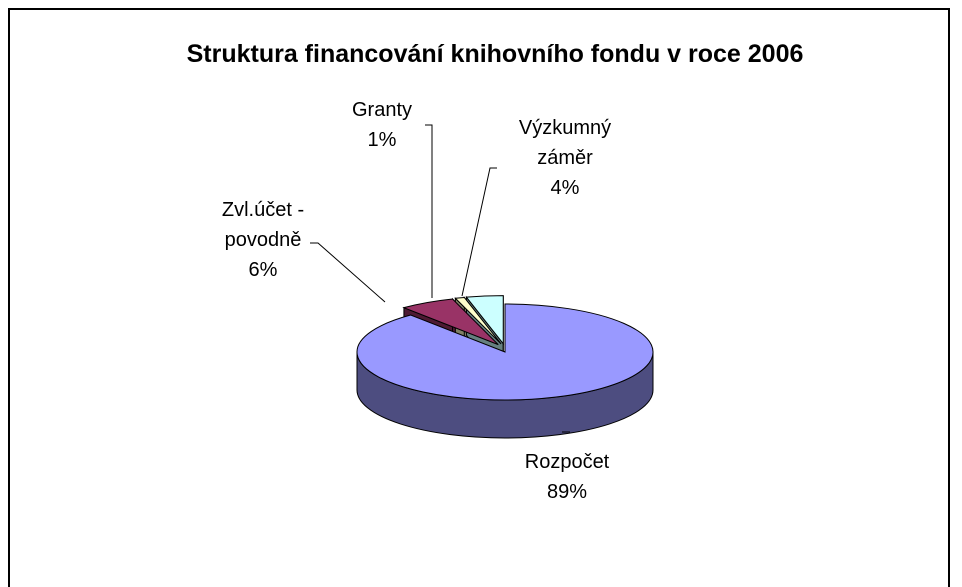 The image size is (962, 587). I want to click on data-label: Granty 1%, so click(382, 125).